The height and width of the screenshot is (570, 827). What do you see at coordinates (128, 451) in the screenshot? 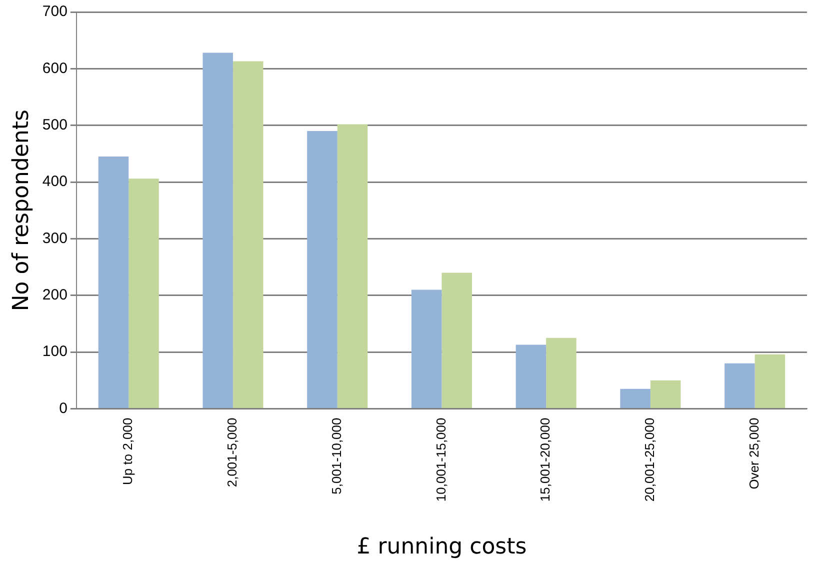
I see `x-tick-label: Up to 2,000` at bounding box center [128, 451].